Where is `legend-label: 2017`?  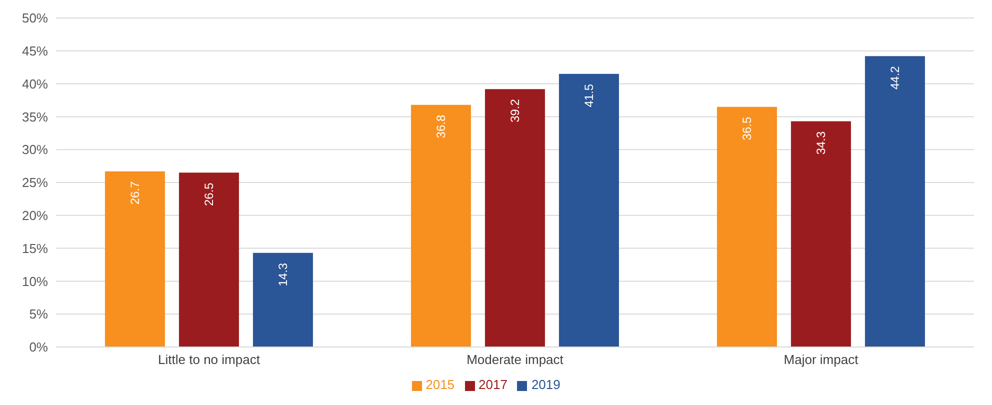 legend-label: 2017 is located at coordinates (493, 384).